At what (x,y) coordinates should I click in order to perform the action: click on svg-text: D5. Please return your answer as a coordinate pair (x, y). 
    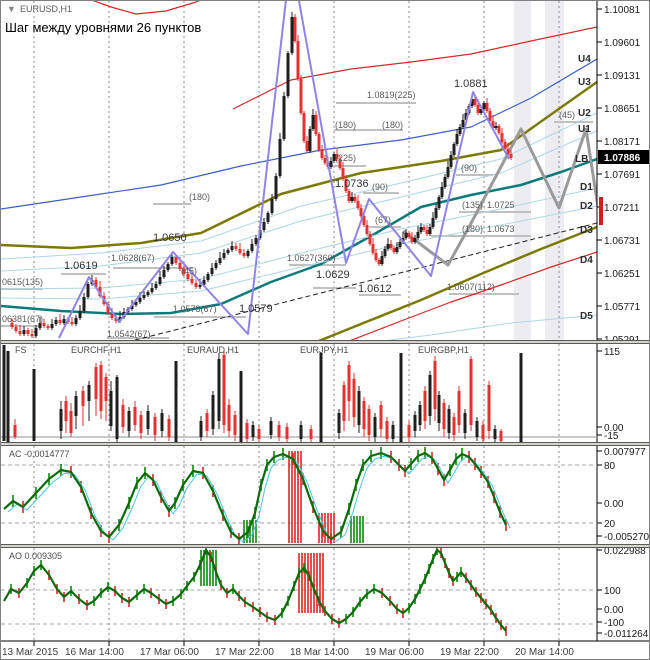
    Looking at the image, I should click on (586, 316).